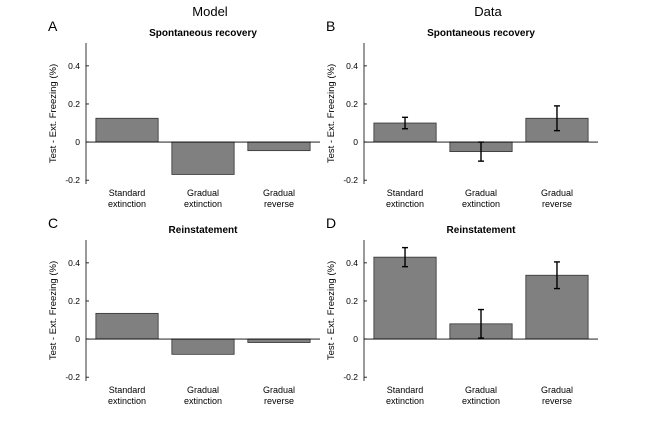  Describe the element at coordinates (279, 390) in the screenshot. I see `panel-c-x-label-3-line1: Gradual` at that location.